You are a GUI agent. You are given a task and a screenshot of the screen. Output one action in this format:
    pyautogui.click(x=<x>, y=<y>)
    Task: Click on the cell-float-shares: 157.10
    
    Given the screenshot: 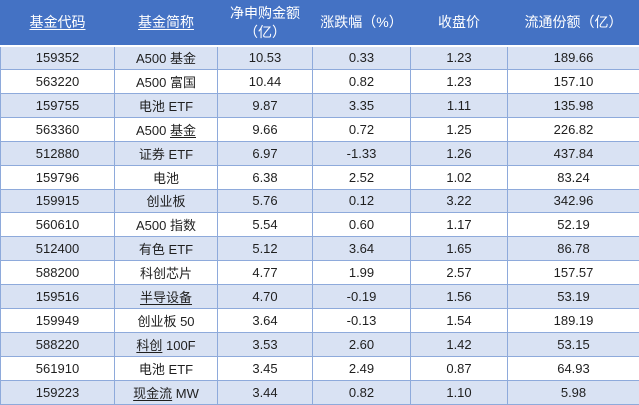 What is the action you would take?
    pyautogui.click(x=573, y=81)
    